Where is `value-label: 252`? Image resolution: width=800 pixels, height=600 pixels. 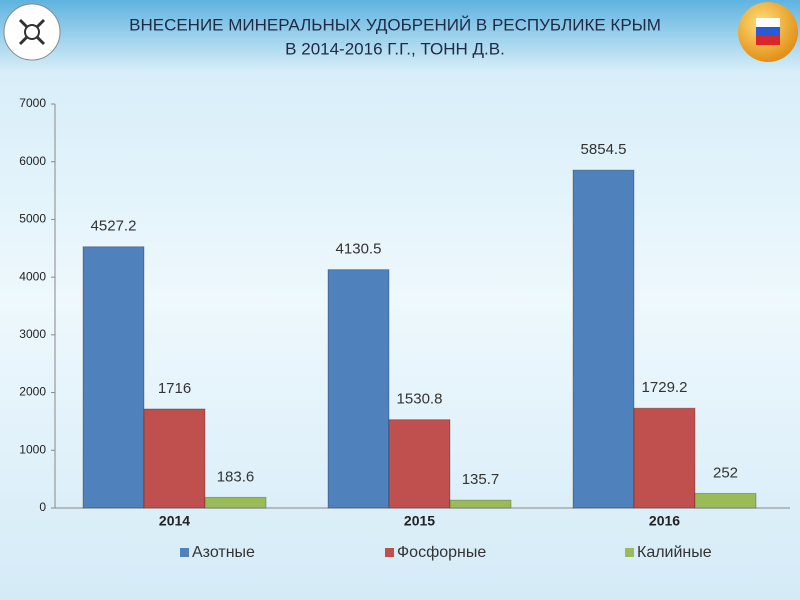
value-label: 252 is located at coordinates (725, 472).